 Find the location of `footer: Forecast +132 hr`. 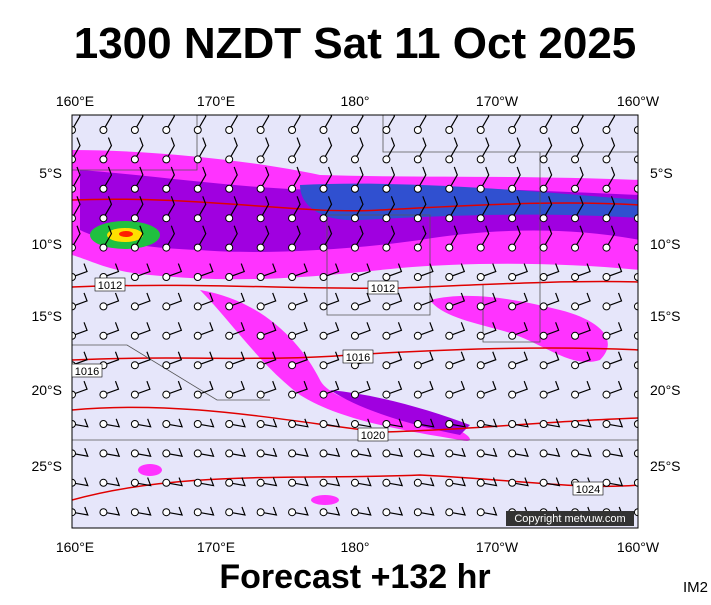

footer: Forecast +132 hr is located at coordinates (354, 577).